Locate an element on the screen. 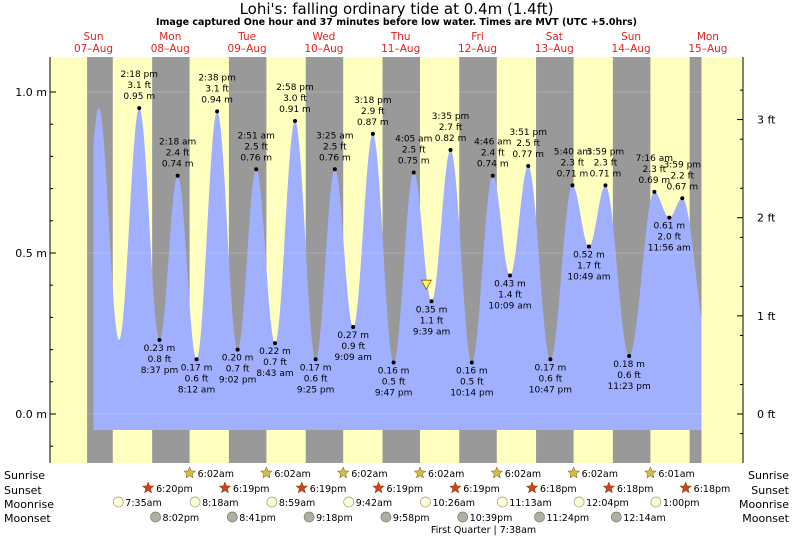 Image resolution: width=793 pixels, height=537 pixels. high-time-label: 7:16 am is located at coordinates (654, 159).